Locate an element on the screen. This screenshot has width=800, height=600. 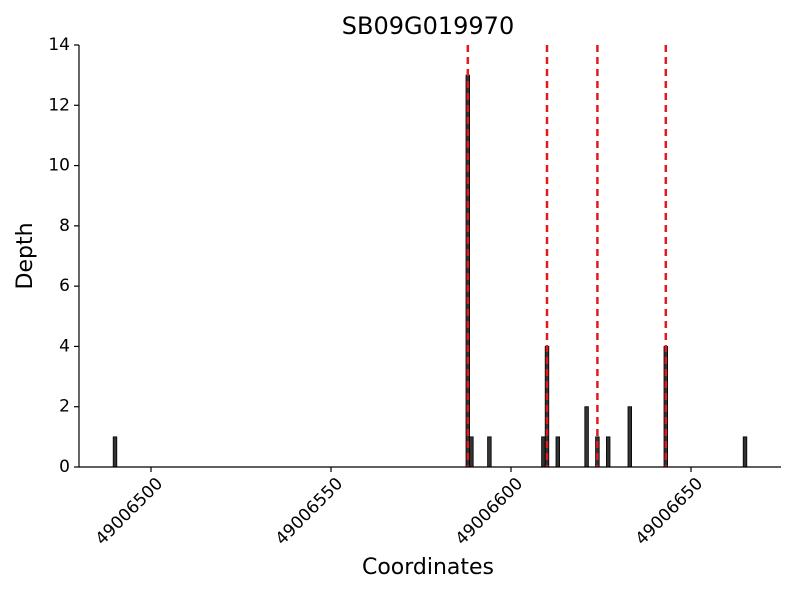
y-tick-label: 2 is located at coordinates (64, 407).